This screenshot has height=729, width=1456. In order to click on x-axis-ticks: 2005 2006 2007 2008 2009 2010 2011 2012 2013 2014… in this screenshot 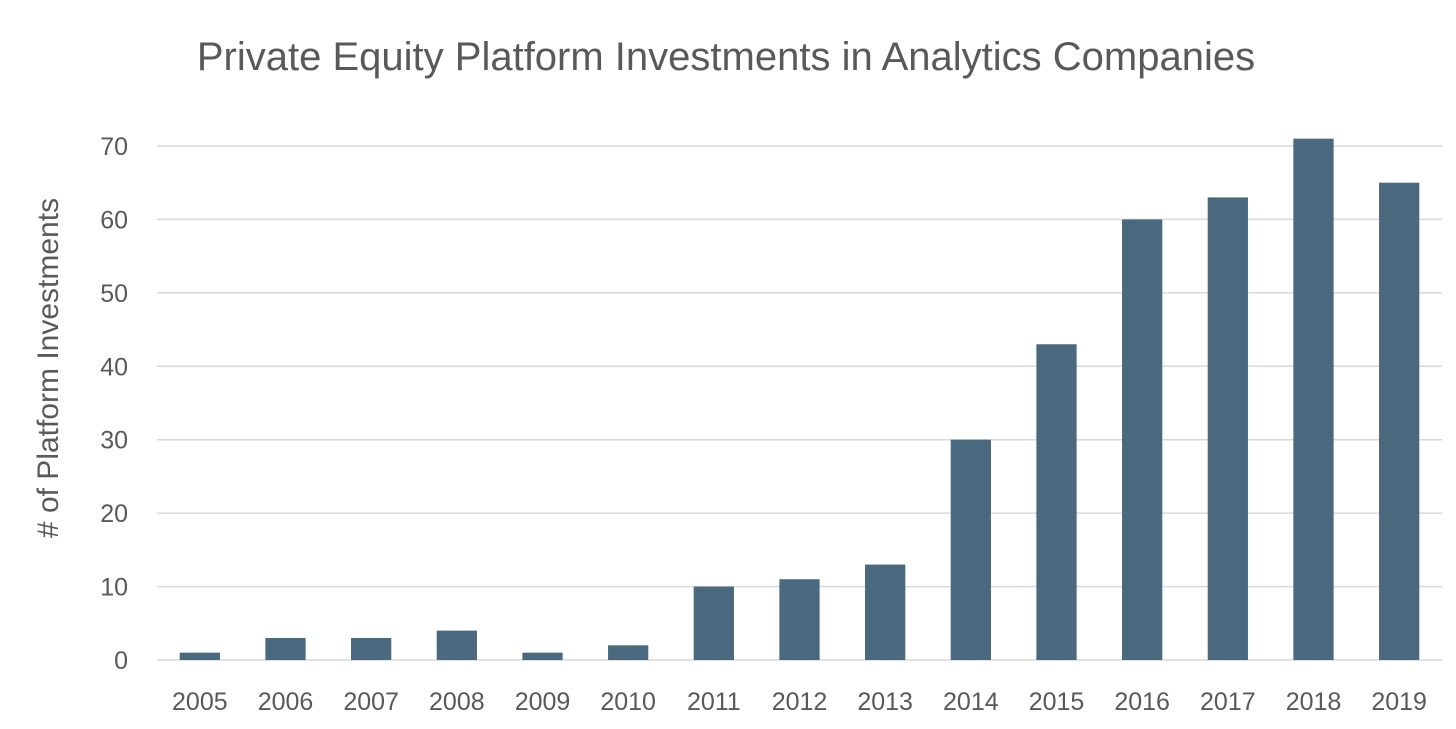, I will do `click(799, 702)`.